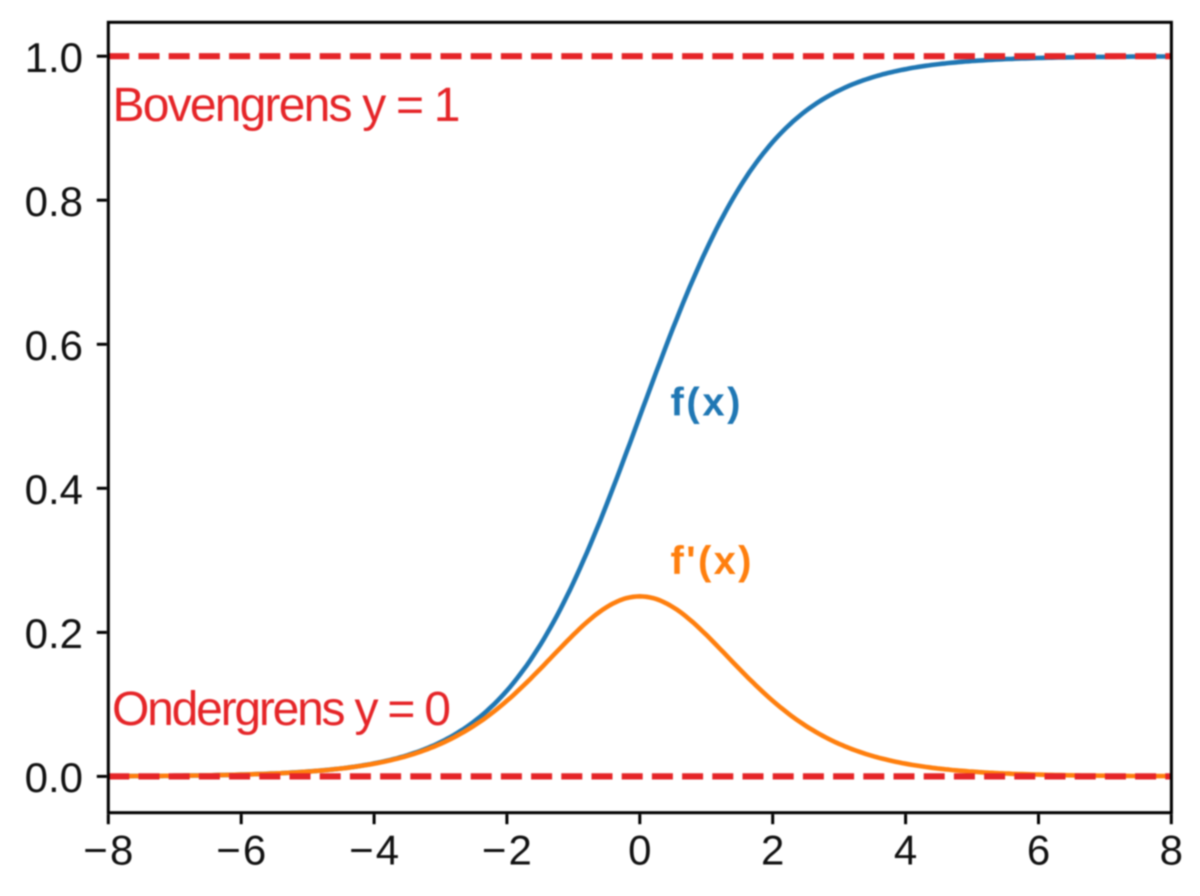  What do you see at coordinates (711, 561) in the screenshot?
I see `svg-text: f'(x)` at bounding box center [711, 561].